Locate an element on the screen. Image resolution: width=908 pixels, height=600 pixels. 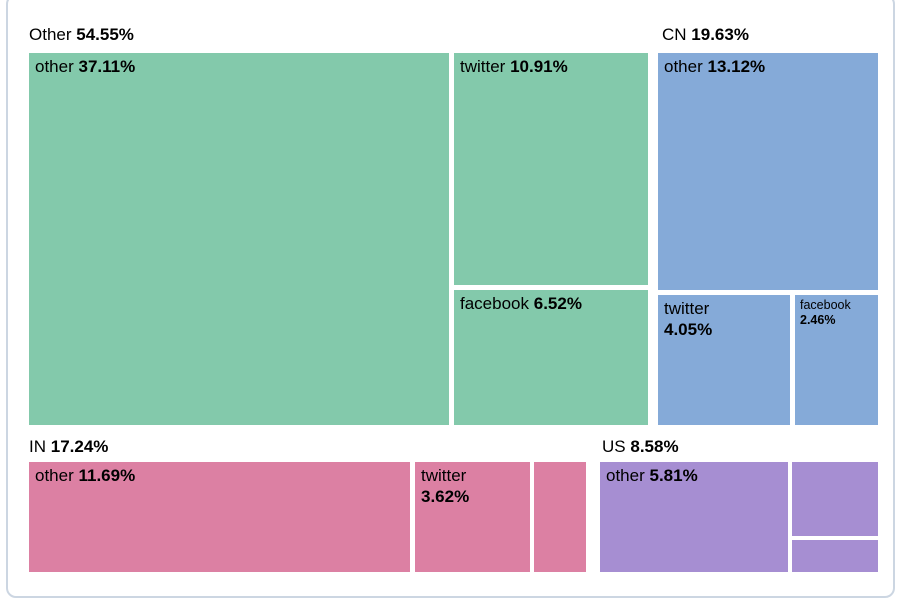
cell-in-unlabeled is located at coordinates (560, 517).